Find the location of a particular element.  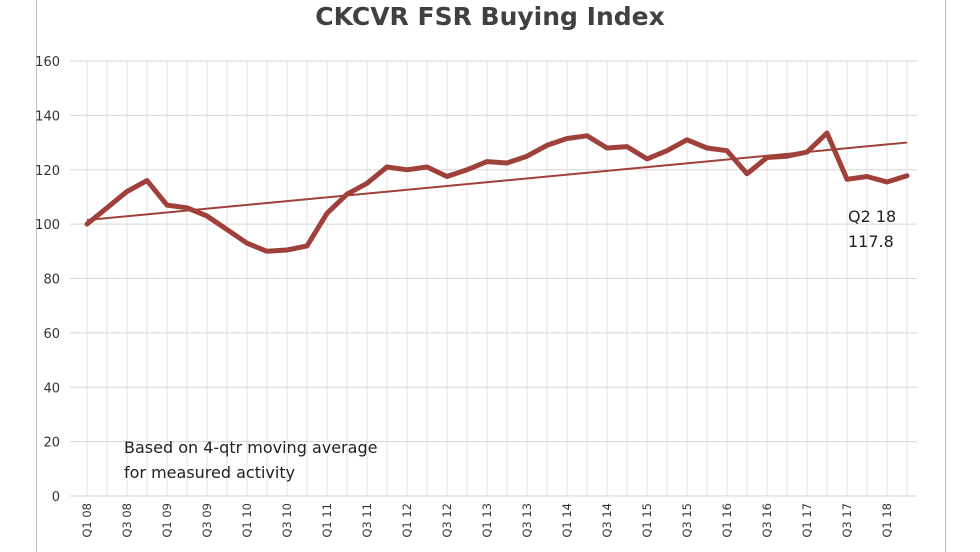

x-tick-label: Q3 17 is located at coordinates (847, 520).